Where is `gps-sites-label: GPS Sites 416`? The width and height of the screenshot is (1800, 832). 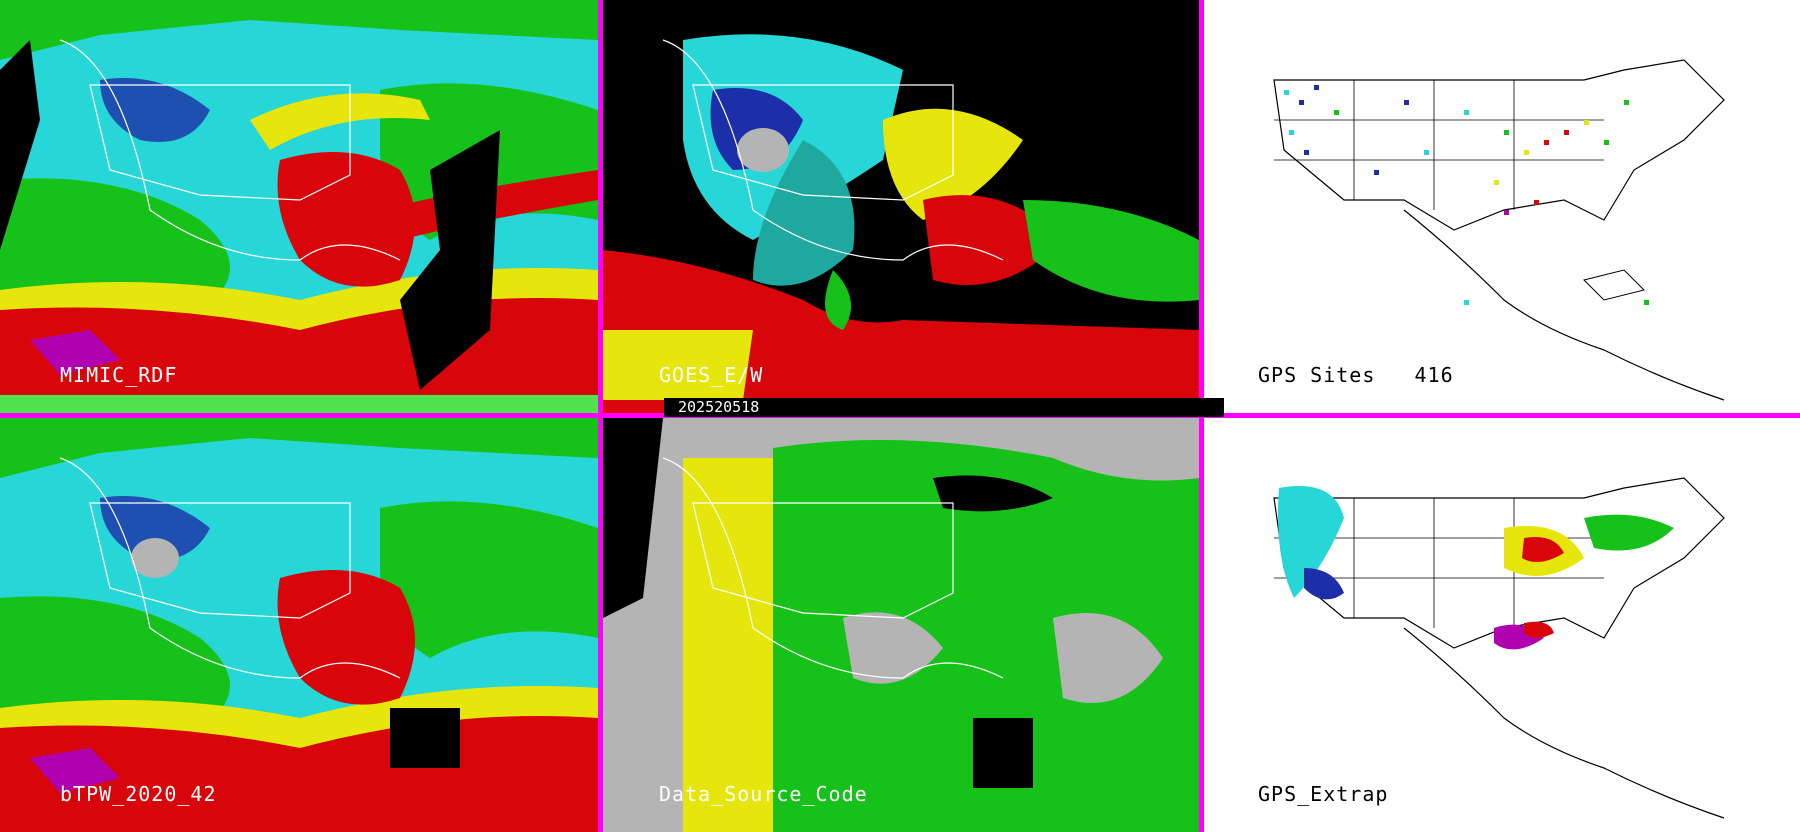
gps-sites-label: GPS Sites 416 is located at coordinates (1356, 375).